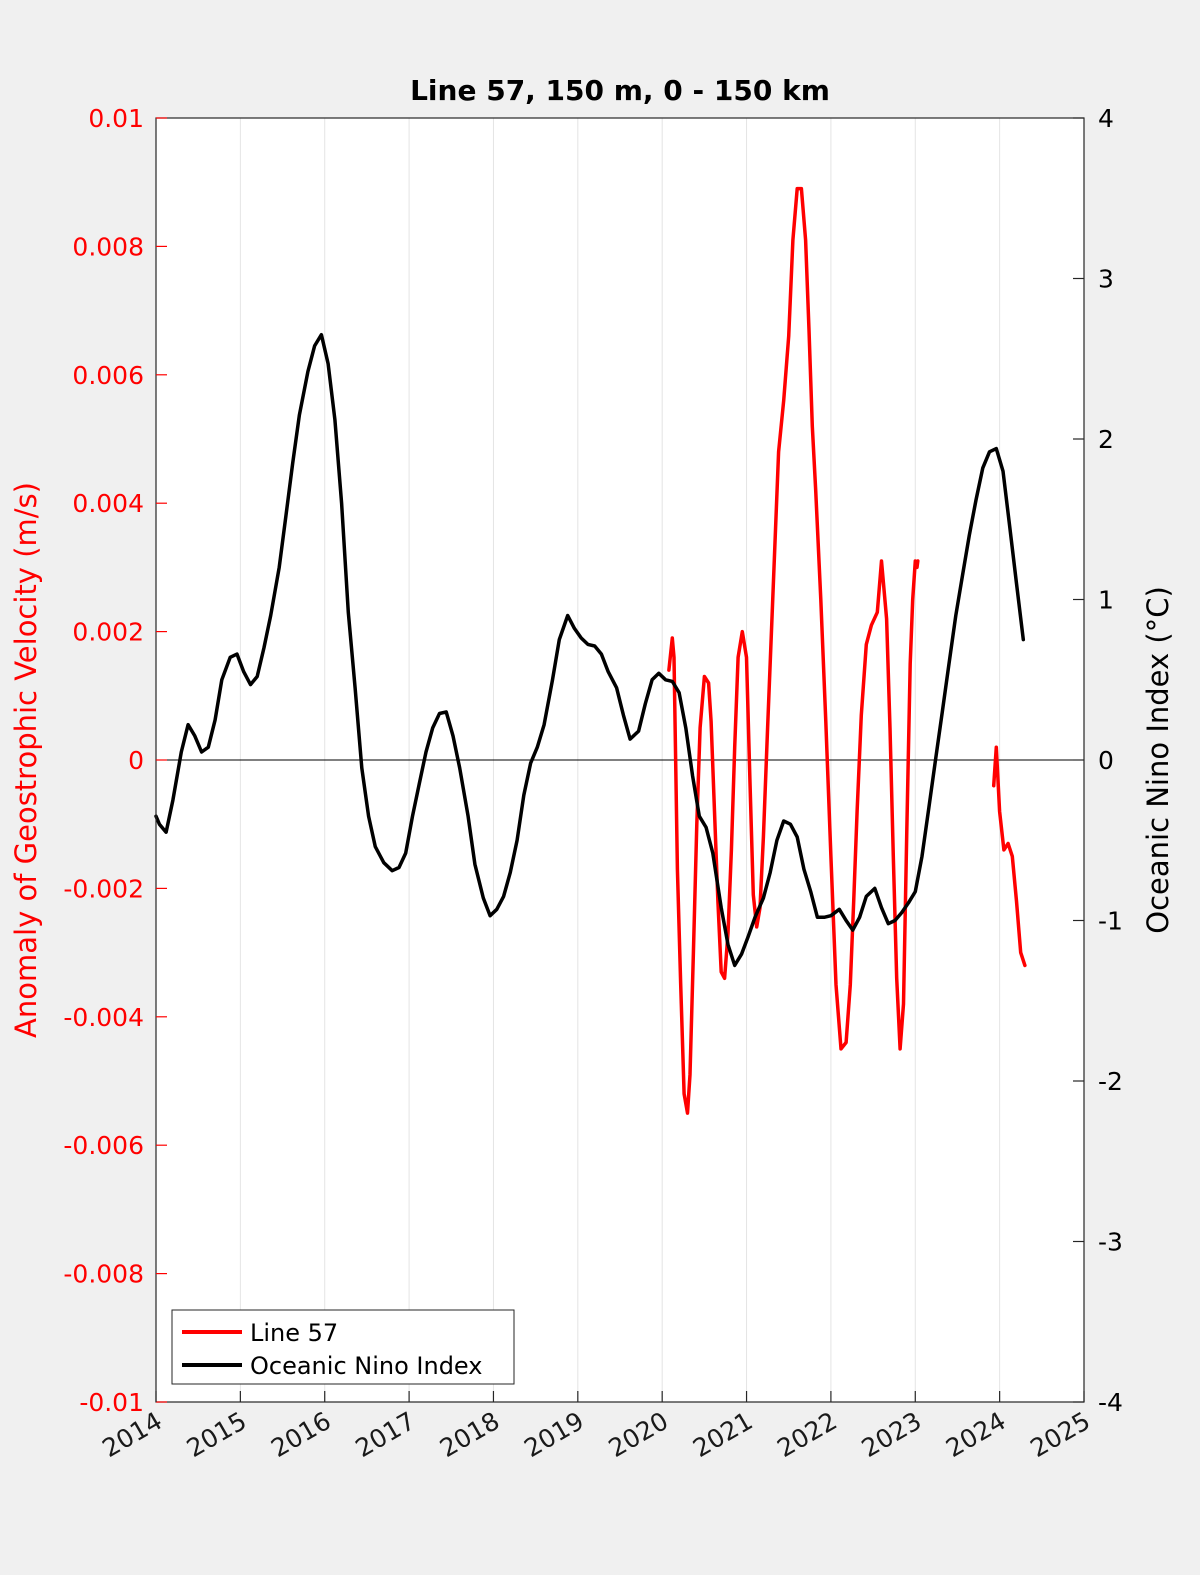 The image size is (1200, 1575). What do you see at coordinates (1110, 1242) in the screenshot?
I see `right-tick-label-7: -3` at bounding box center [1110, 1242].